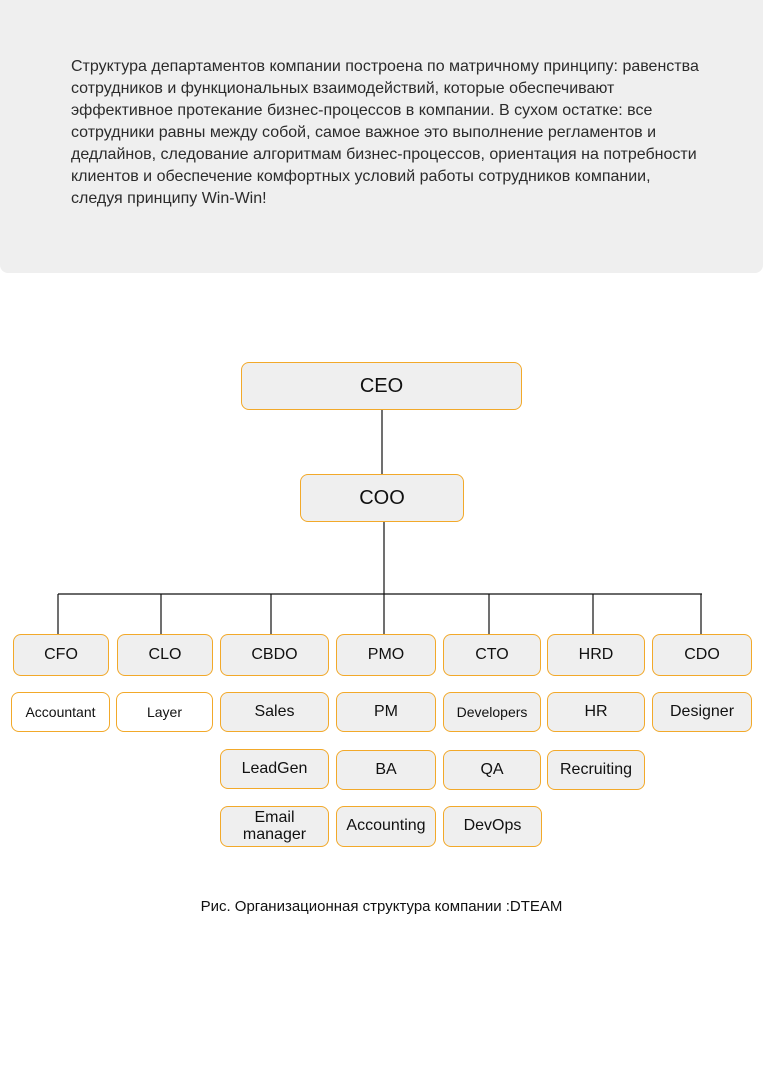 This screenshot has width=763, height=1080. I want to click on clo-box: CLO, so click(165, 655).